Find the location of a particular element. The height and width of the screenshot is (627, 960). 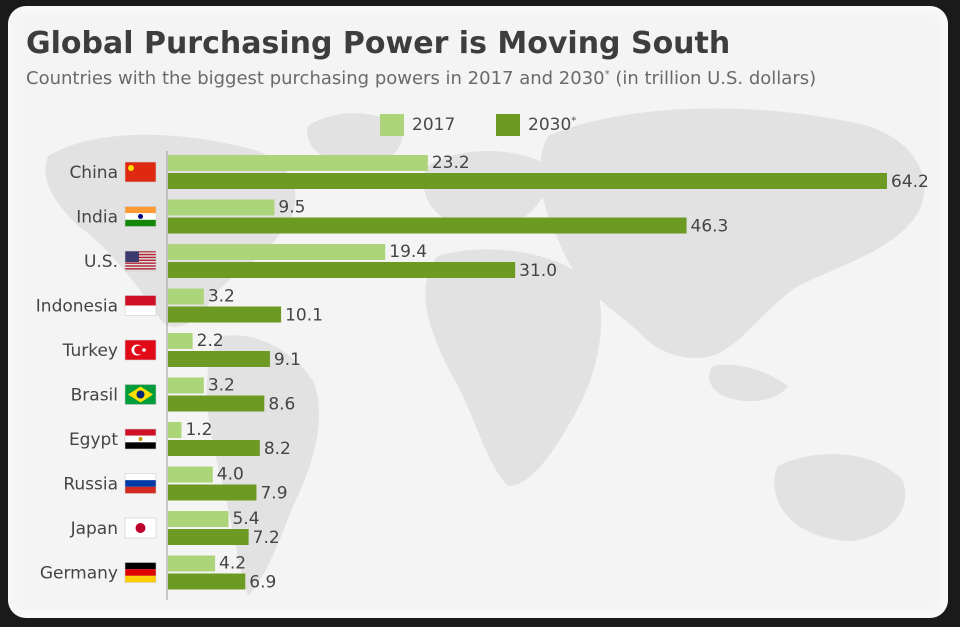

flag-russia-icon is located at coordinates (140, 483).